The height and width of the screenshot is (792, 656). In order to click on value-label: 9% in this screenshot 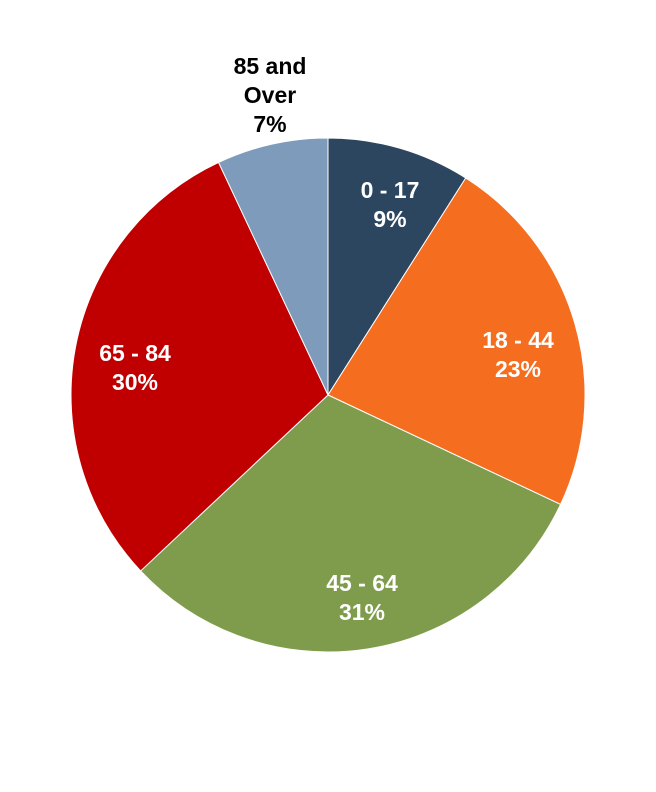, I will do `click(390, 219)`.